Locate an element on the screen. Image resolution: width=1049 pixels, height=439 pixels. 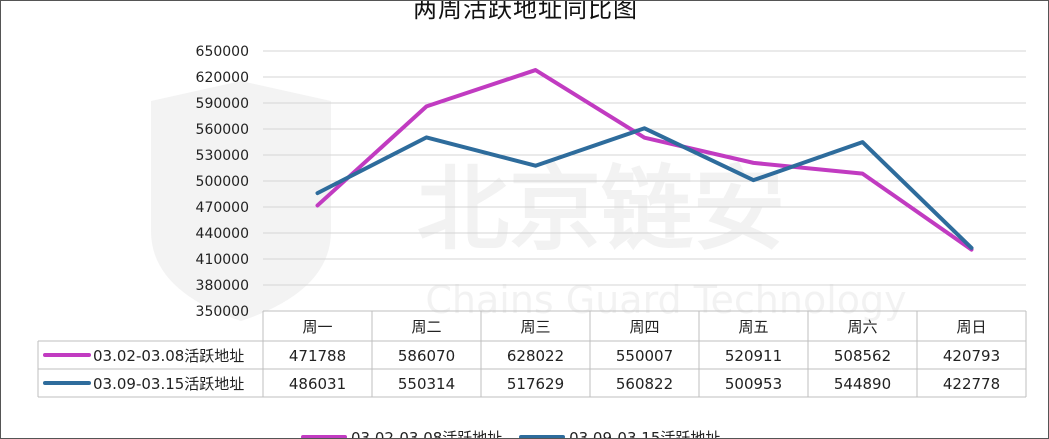
y-tick-label: 380000 is located at coordinates (222, 286).